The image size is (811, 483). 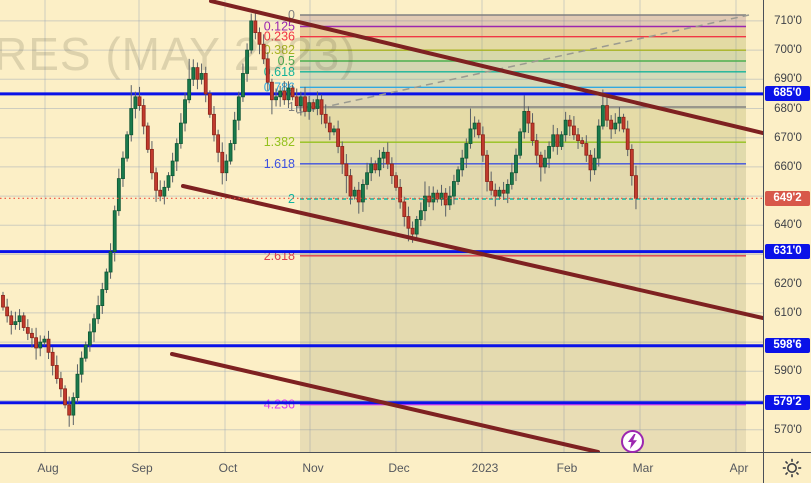 What do you see at coordinates (788, 79) in the screenshot?
I see `price-axis-label: 690'0` at bounding box center [788, 79].